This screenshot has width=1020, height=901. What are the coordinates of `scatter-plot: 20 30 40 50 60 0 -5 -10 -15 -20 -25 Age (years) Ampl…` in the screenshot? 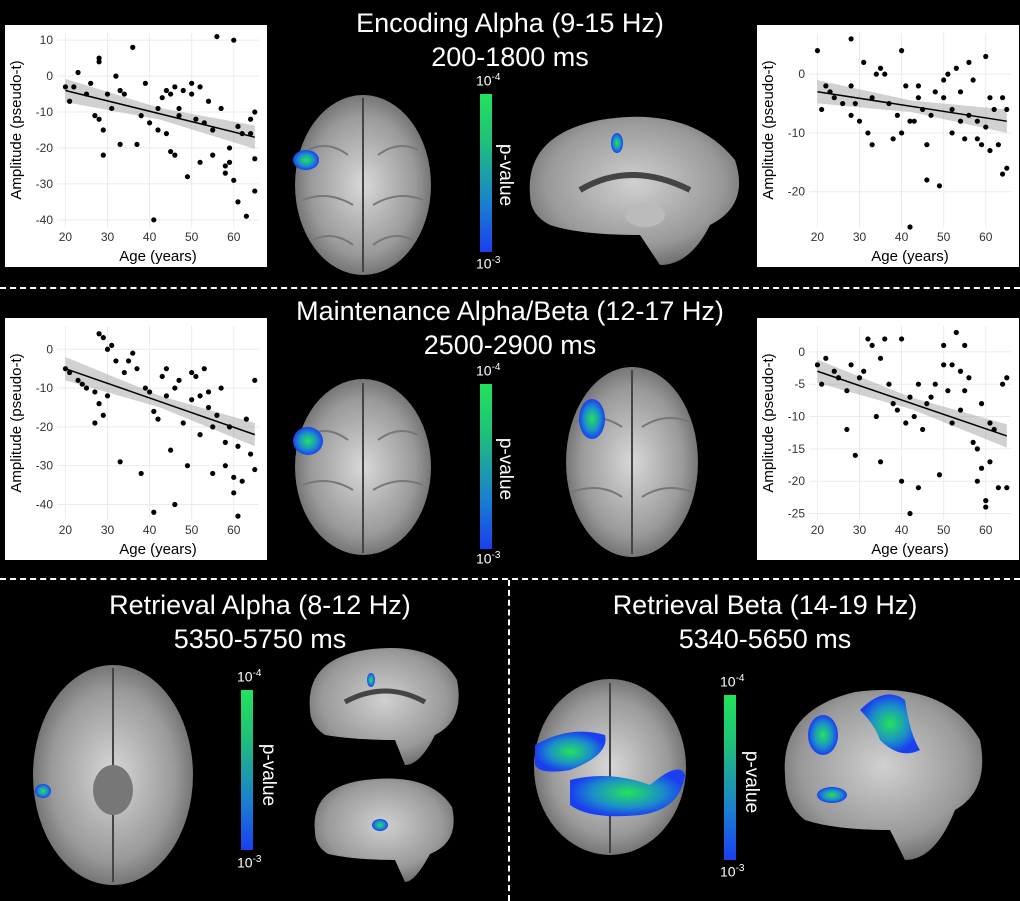 It's located at (885, 442).